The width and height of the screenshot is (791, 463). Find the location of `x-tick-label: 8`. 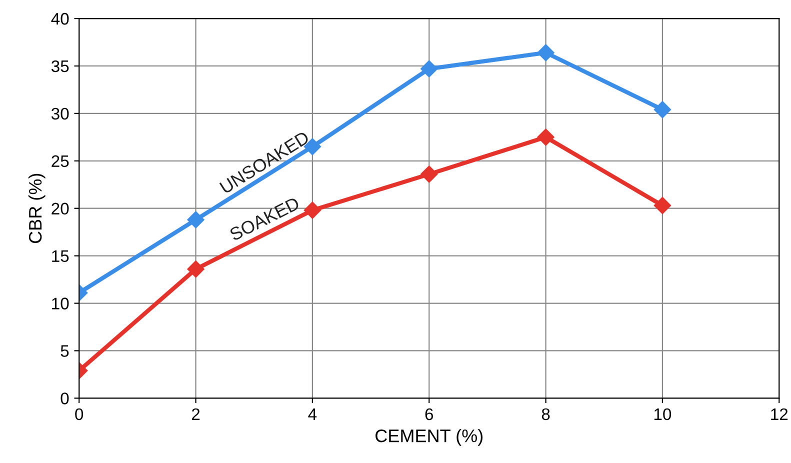

x-tick-label: 8 is located at coordinates (546, 414).